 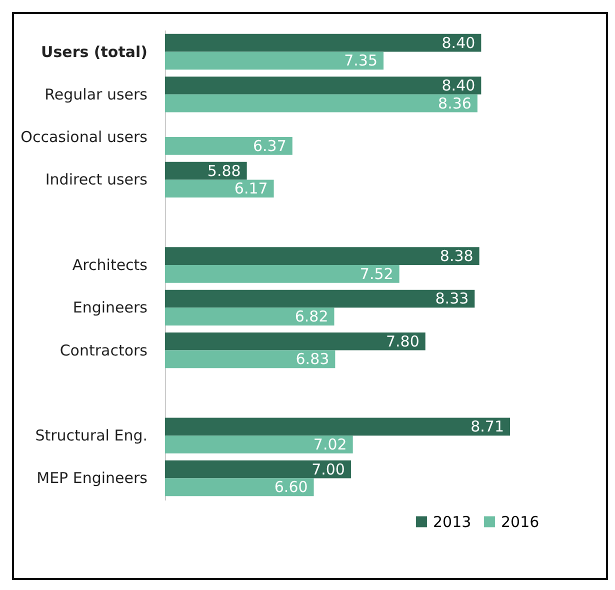 What do you see at coordinates (92, 478) in the screenshot?
I see `y-tick-label: MEP Engineers` at bounding box center [92, 478].